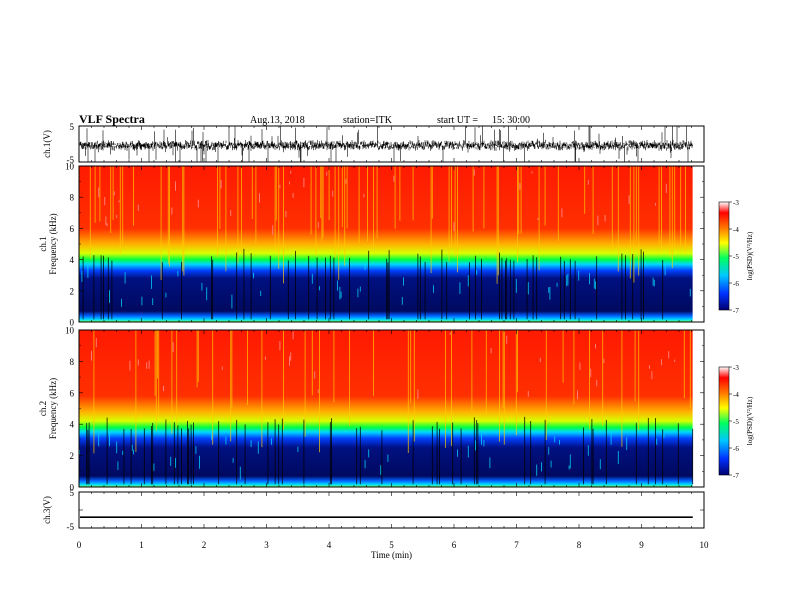 The height and width of the screenshot is (612, 792). Describe the element at coordinates (736, 230) in the screenshot. I see `ch1-colorbar-tick-label: -4` at that location.